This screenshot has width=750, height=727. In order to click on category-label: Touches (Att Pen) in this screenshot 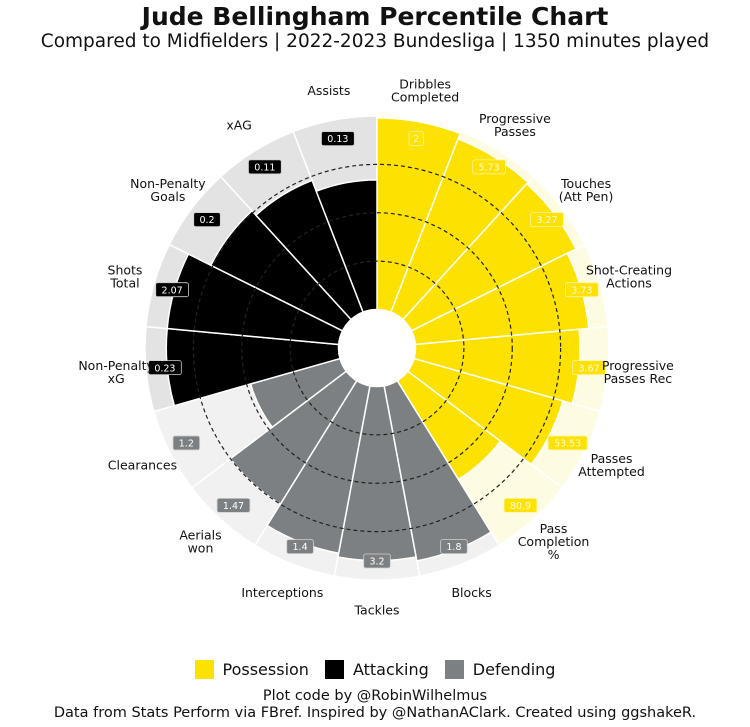, I will do `click(586, 190)`.